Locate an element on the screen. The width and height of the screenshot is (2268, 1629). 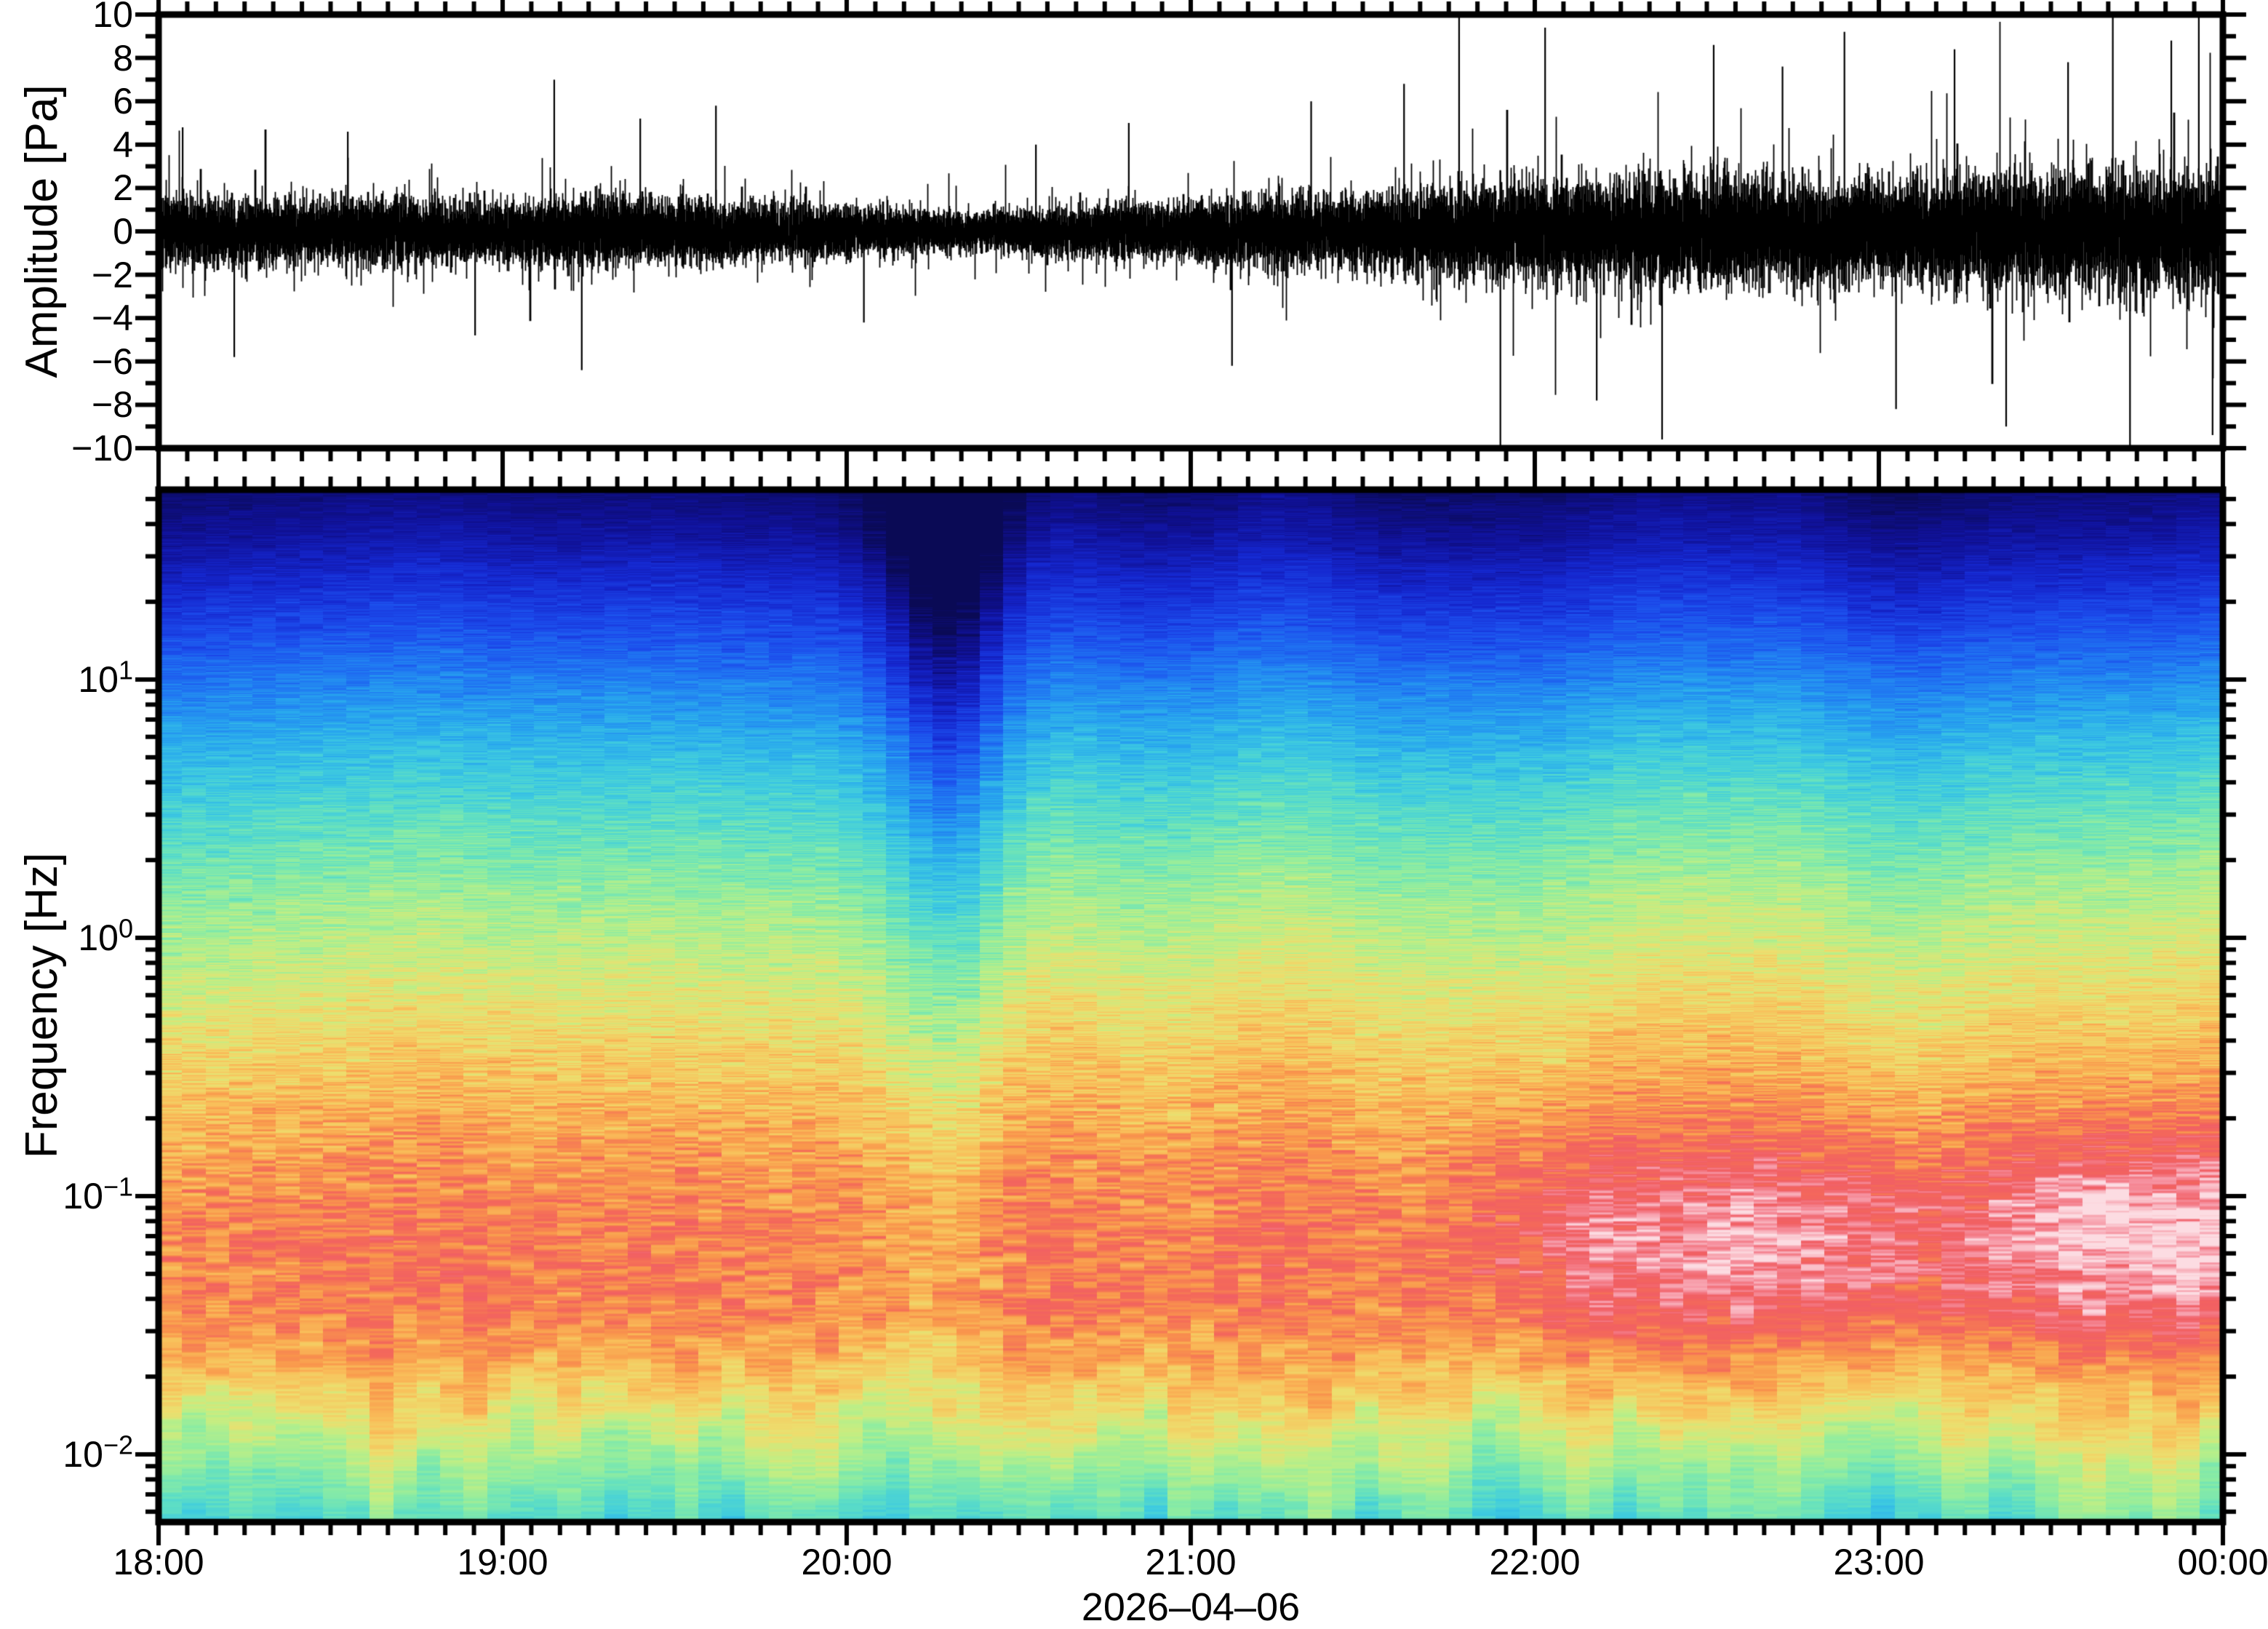
amplitude-tick-label: −10 is located at coordinates (102, 448).